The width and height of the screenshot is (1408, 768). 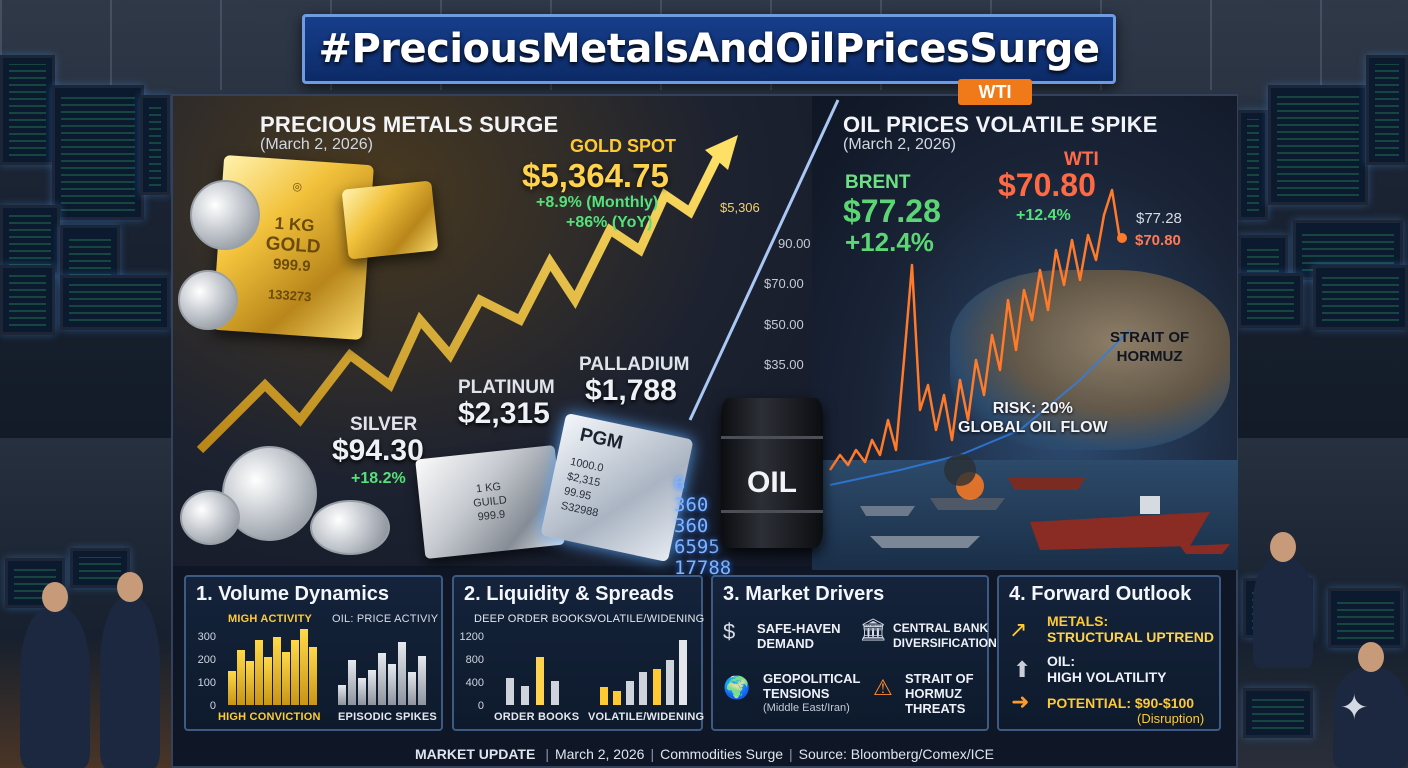 I want to click on hashtag-banner: #PreciousMetalsAndOilPricesSurge, so click(x=709, y=49).